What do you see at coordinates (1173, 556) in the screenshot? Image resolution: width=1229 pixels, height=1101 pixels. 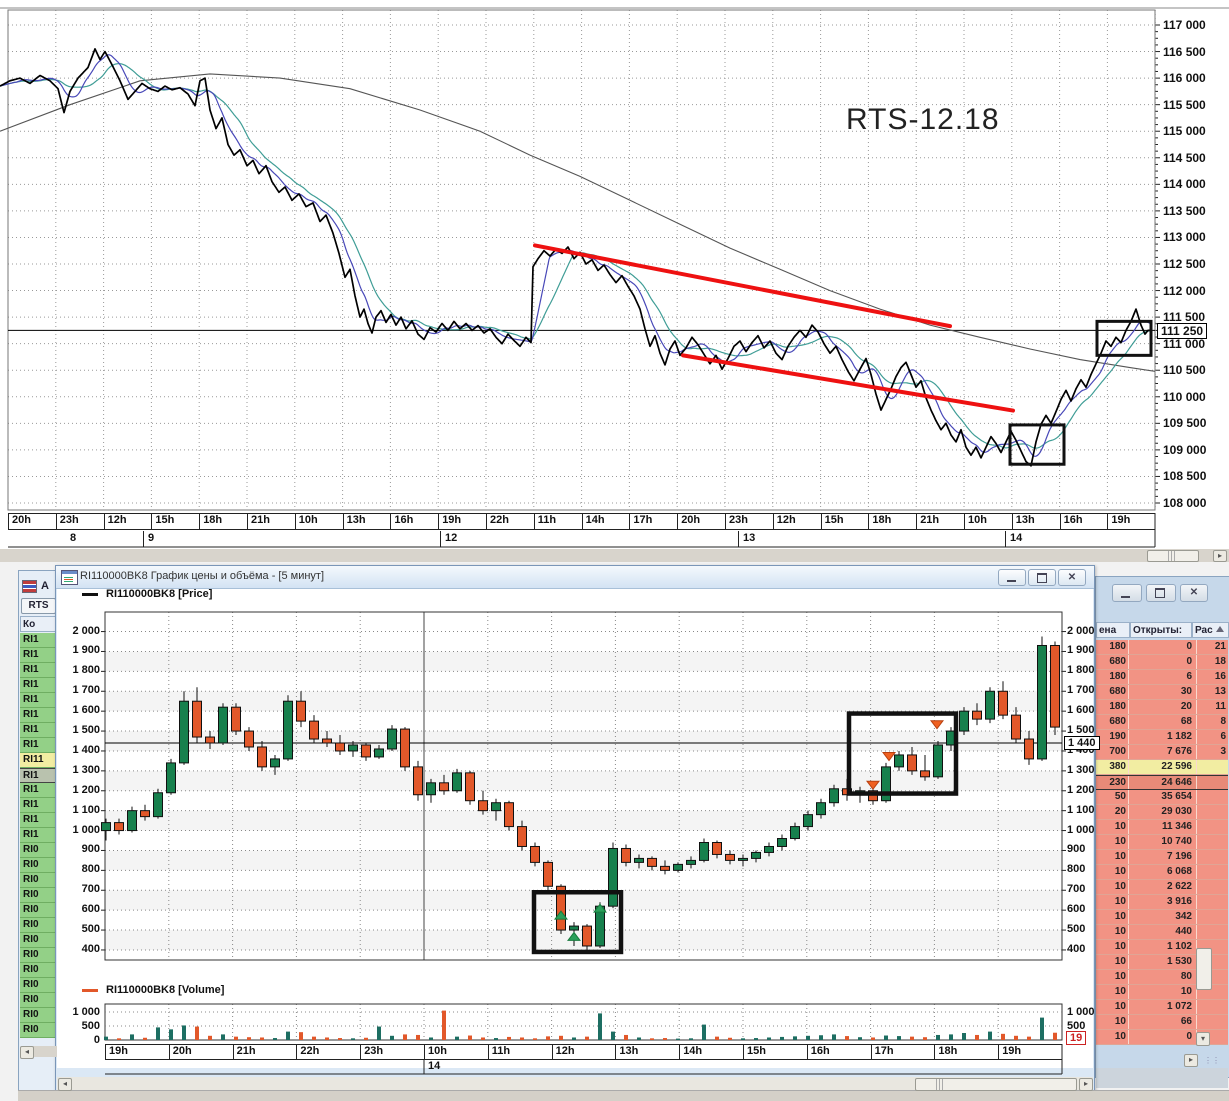 I see `top-hscrollbar-thumb` at bounding box center [1173, 556].